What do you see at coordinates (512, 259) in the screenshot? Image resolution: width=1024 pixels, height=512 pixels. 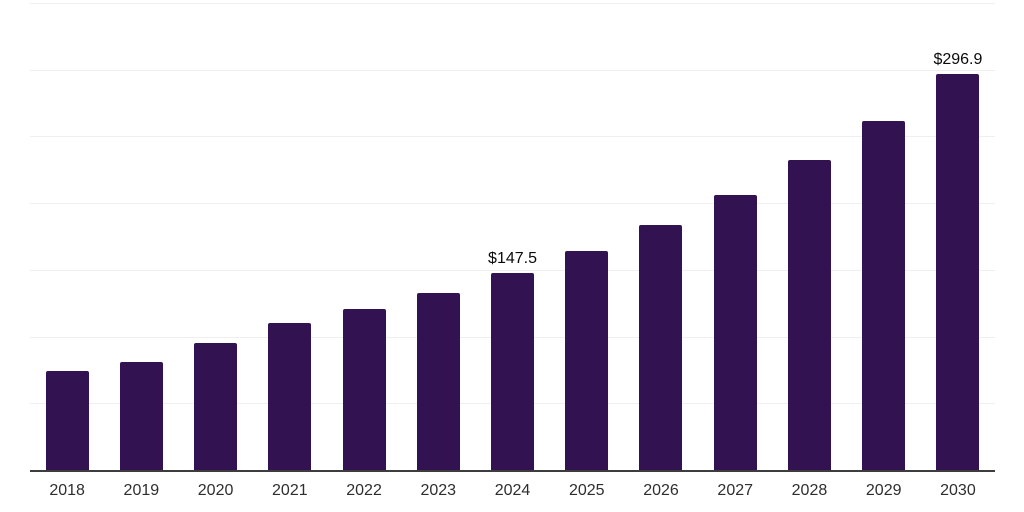 I see `bar-value-label-2024: $147.5` at bounding box center [512, 259].